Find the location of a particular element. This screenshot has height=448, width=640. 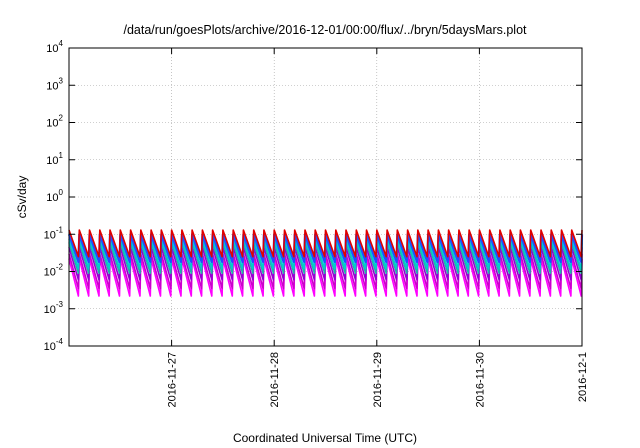

y-axis-label: cSv/day is located at coordinates (22, 197).